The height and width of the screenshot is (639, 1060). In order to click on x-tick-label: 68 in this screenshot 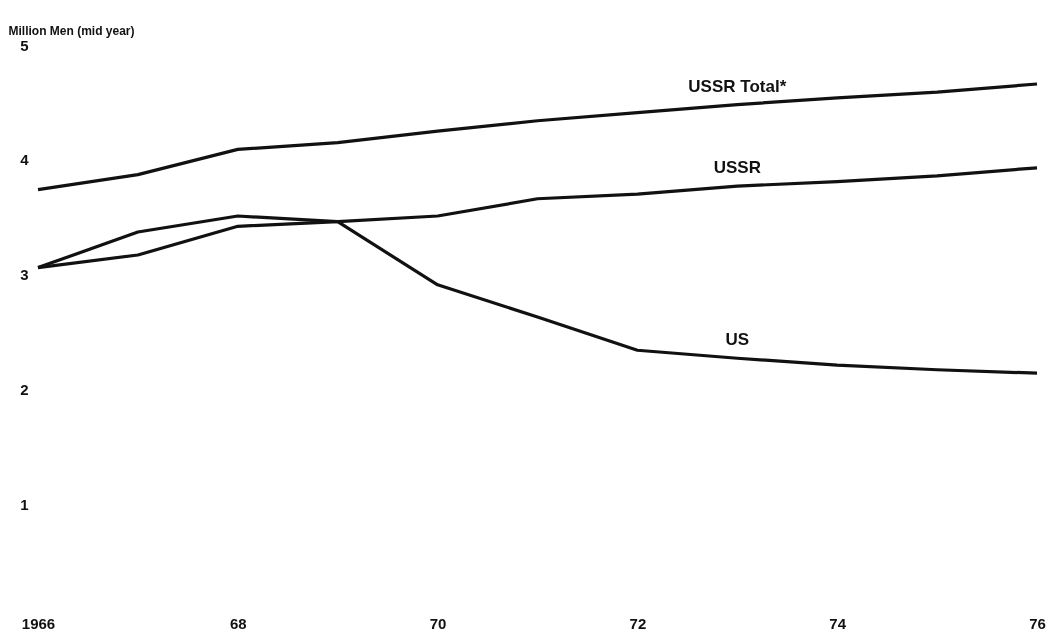, I will do `click(238, 623)`.